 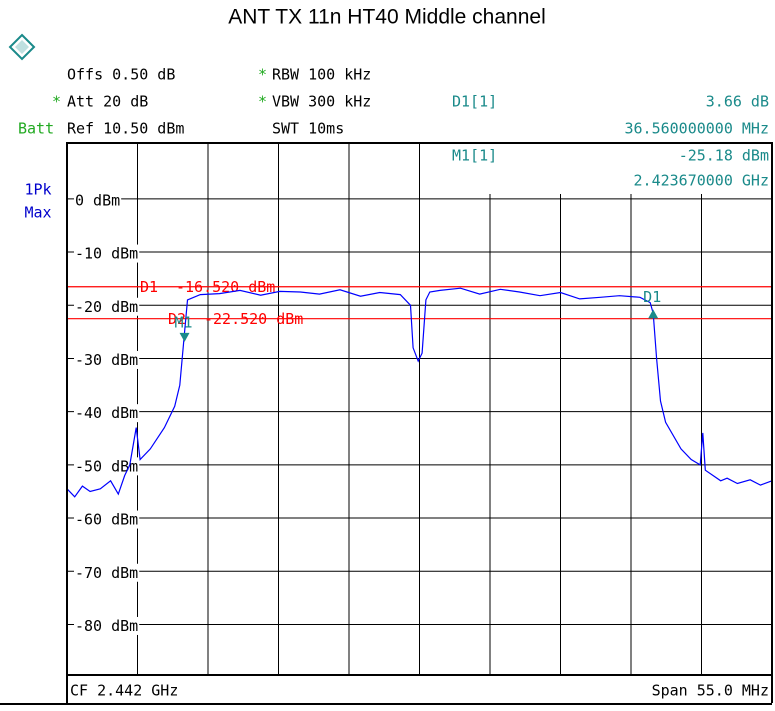 I want to click on vbw: VBW 300 kHz, so click(x=321, y=102).